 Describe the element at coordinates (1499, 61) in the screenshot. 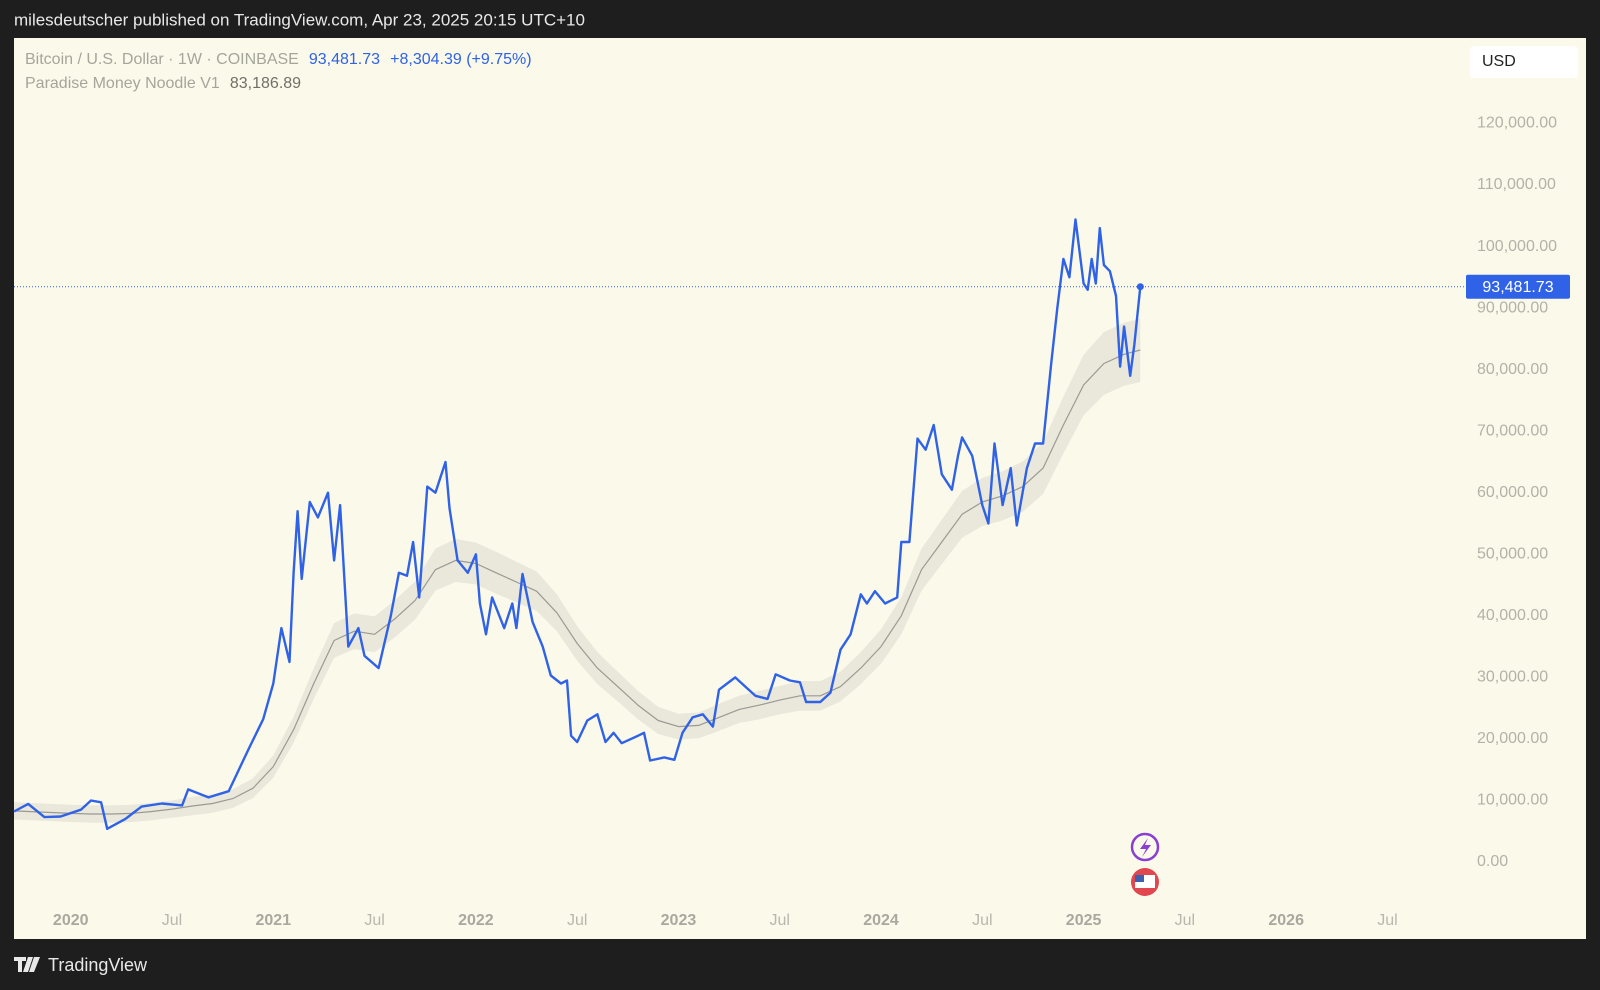

I see `currency: USD` at that location.